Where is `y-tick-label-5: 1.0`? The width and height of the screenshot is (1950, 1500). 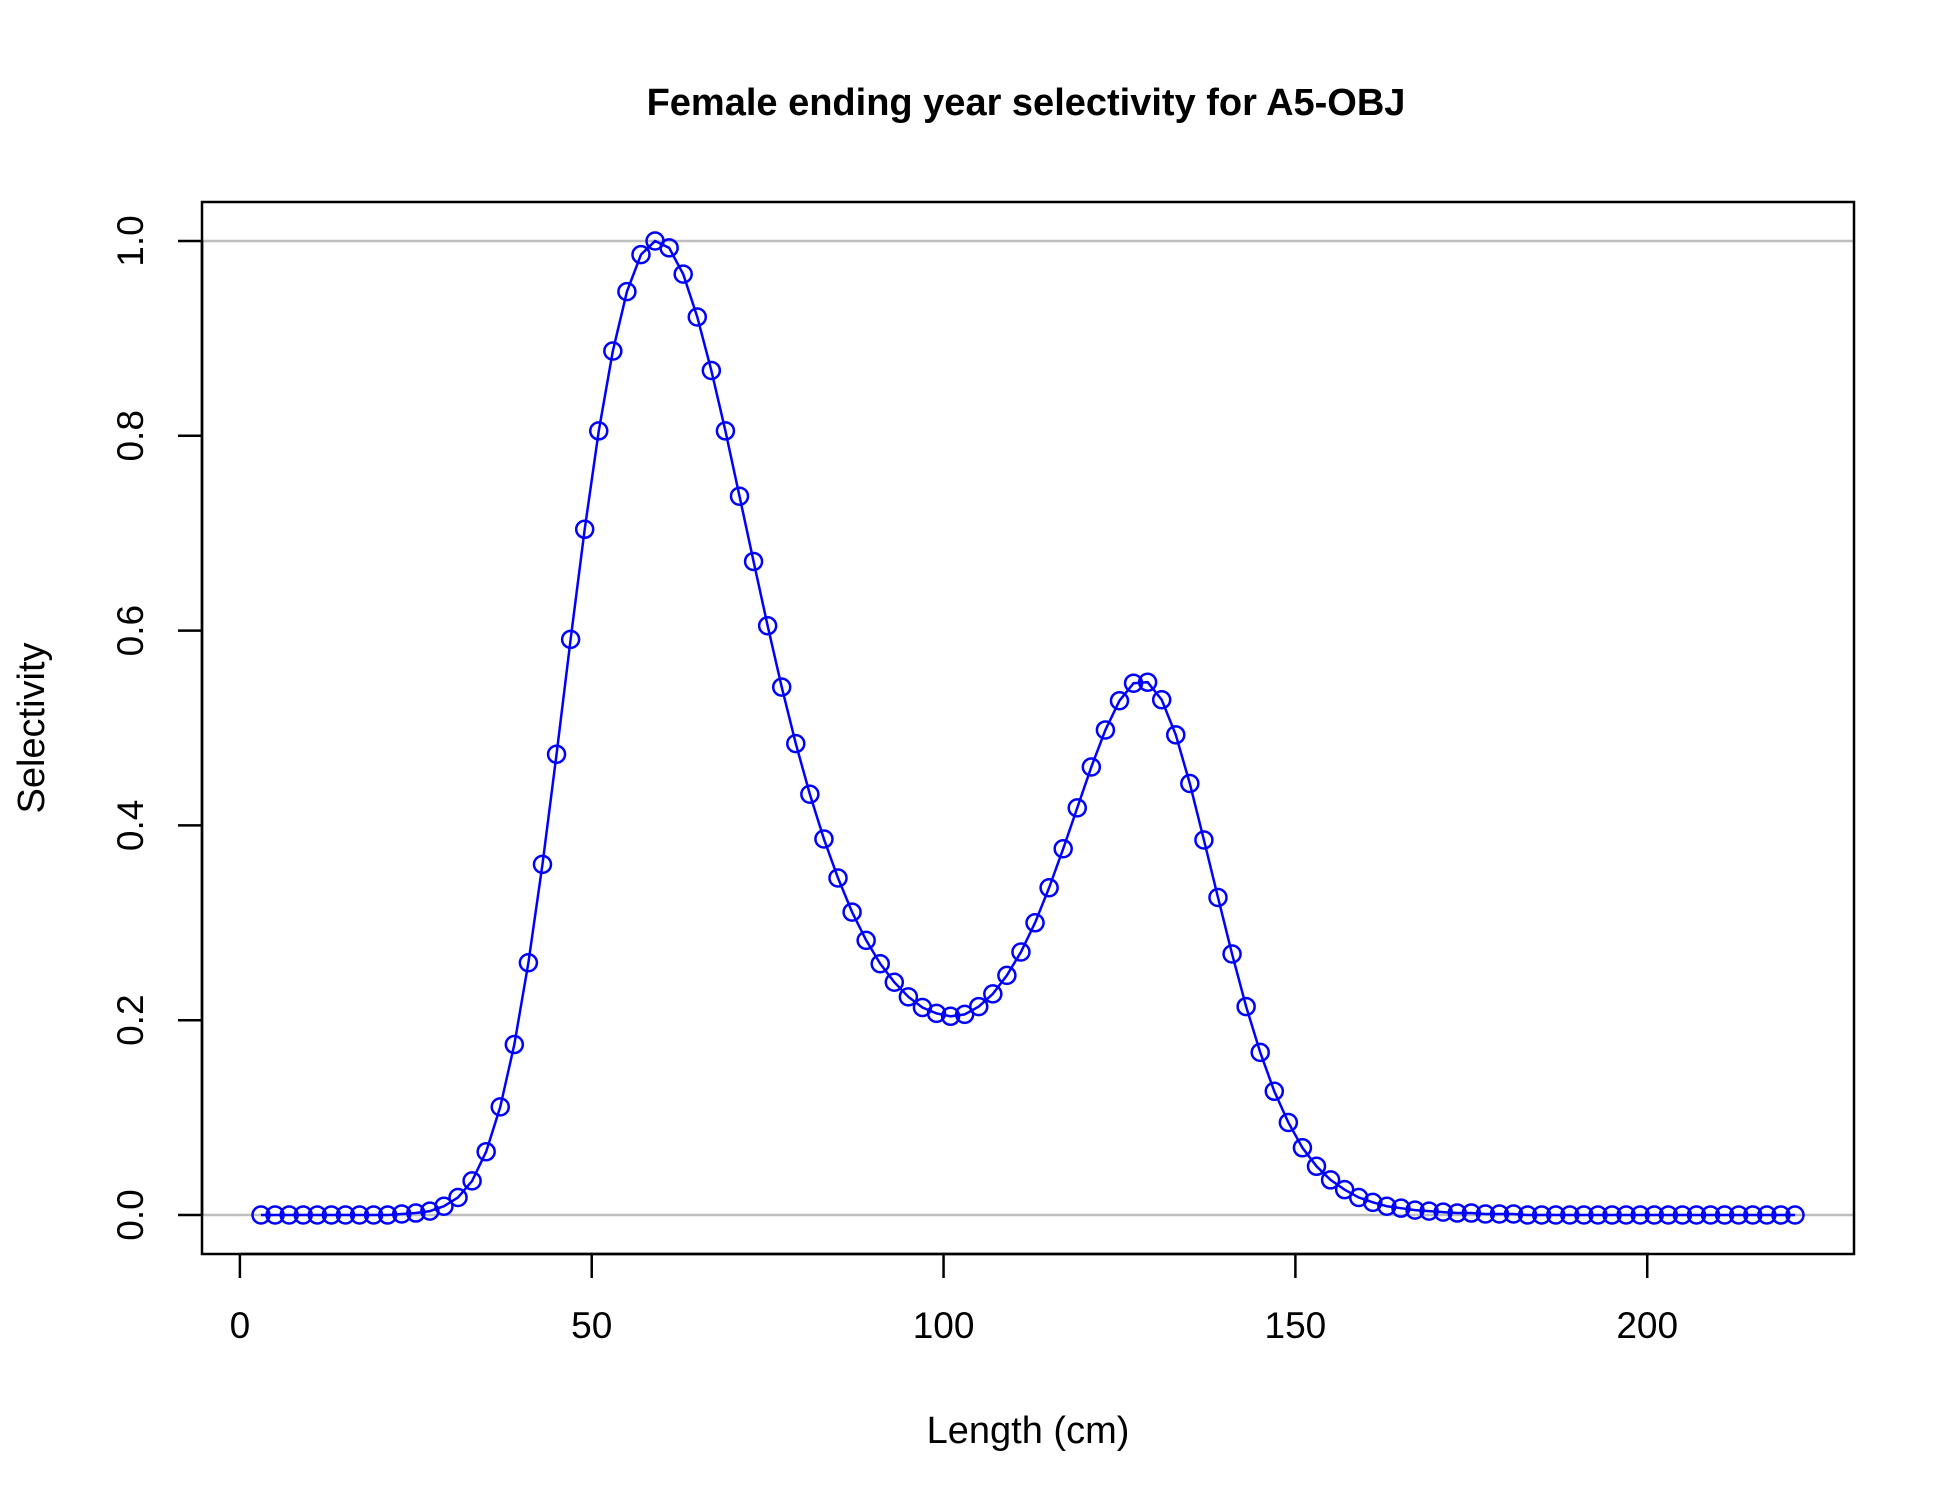 y-tick-label-5: 1.0 is located at coordinates (130, 240).